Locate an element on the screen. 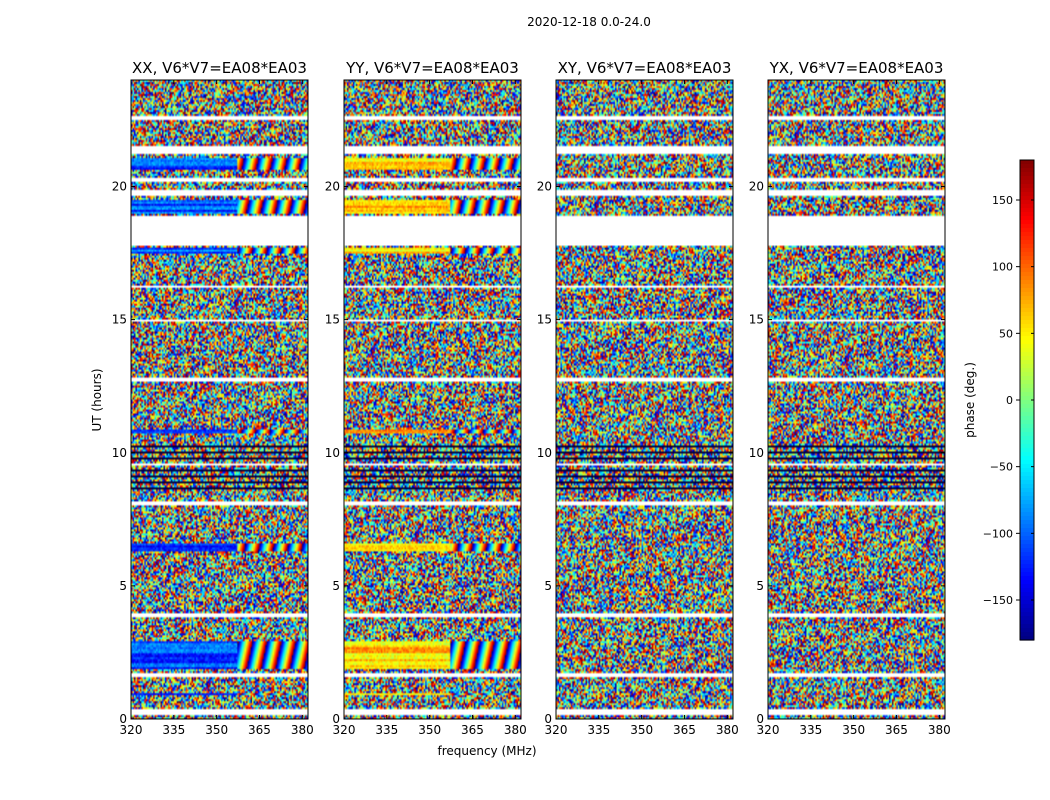  figure-title: 2020-12-18 0.0-24.0 is located at coordinates (589, 22).